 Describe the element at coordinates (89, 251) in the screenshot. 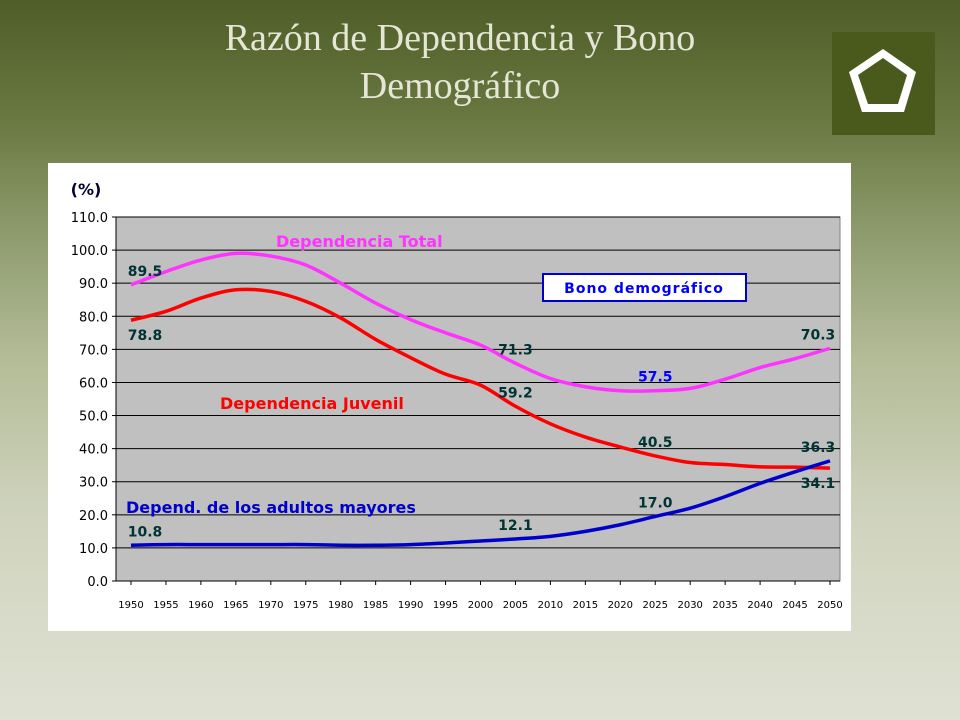

I see `y-tick-label: 100.0` at that location.